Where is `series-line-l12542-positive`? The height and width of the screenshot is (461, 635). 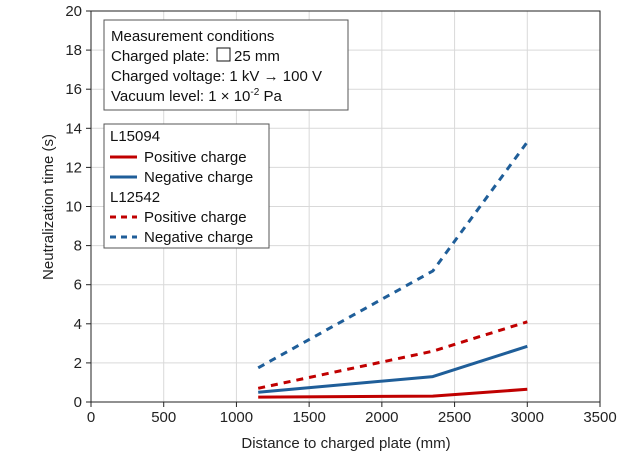
series-line-l12542-positive is located at coordinates (392, 355).